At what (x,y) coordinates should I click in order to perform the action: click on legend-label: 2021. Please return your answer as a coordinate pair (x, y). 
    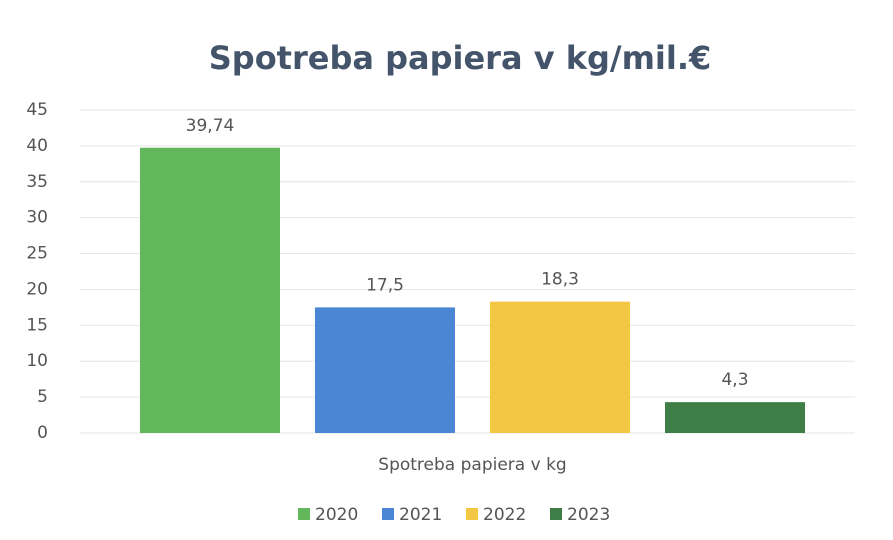
    Looking at the image, I should click on (420, 515).